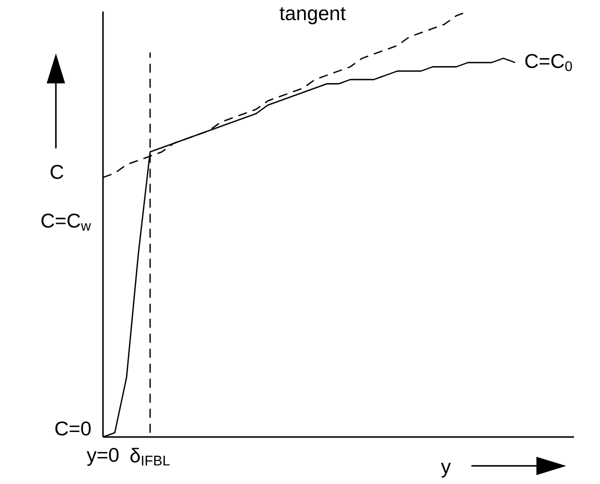 The height and width of the screenshot is (484, 600). Describe the element at coordinates (102, 457) in the screenshot. I see `x-tick-label: y=0` at that location.